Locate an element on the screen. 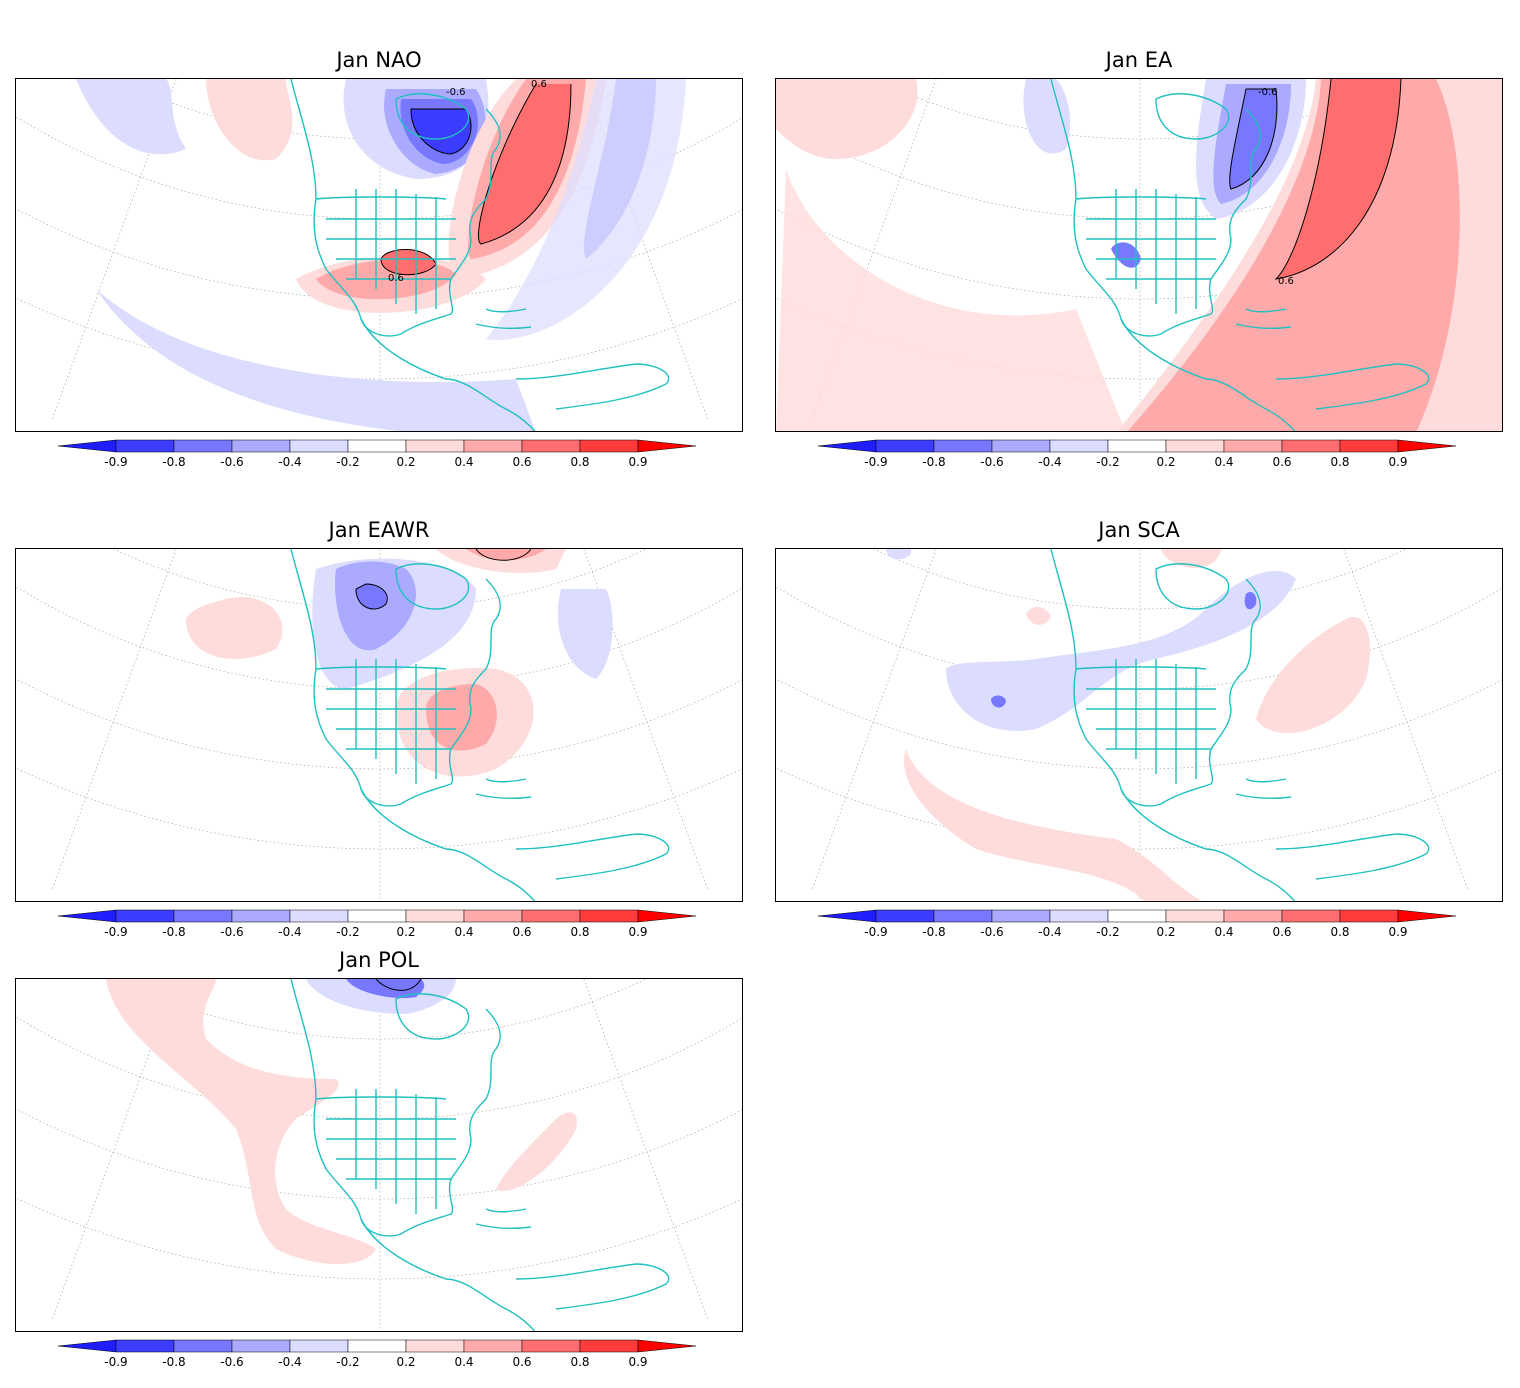 This screenshot has height=1388, width=1520. map-ea: -0.6 0.6 is located at coordinates (1139, 255).